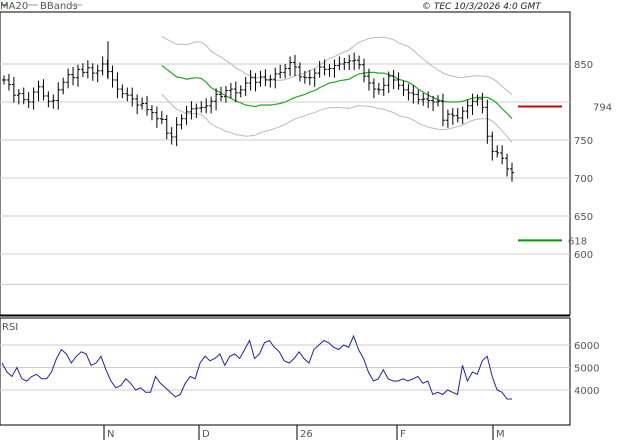  What do you see at coordinates (403, 434) in the screenshot?
I see `x-tick-label: F` at bounding box center [403, 434].